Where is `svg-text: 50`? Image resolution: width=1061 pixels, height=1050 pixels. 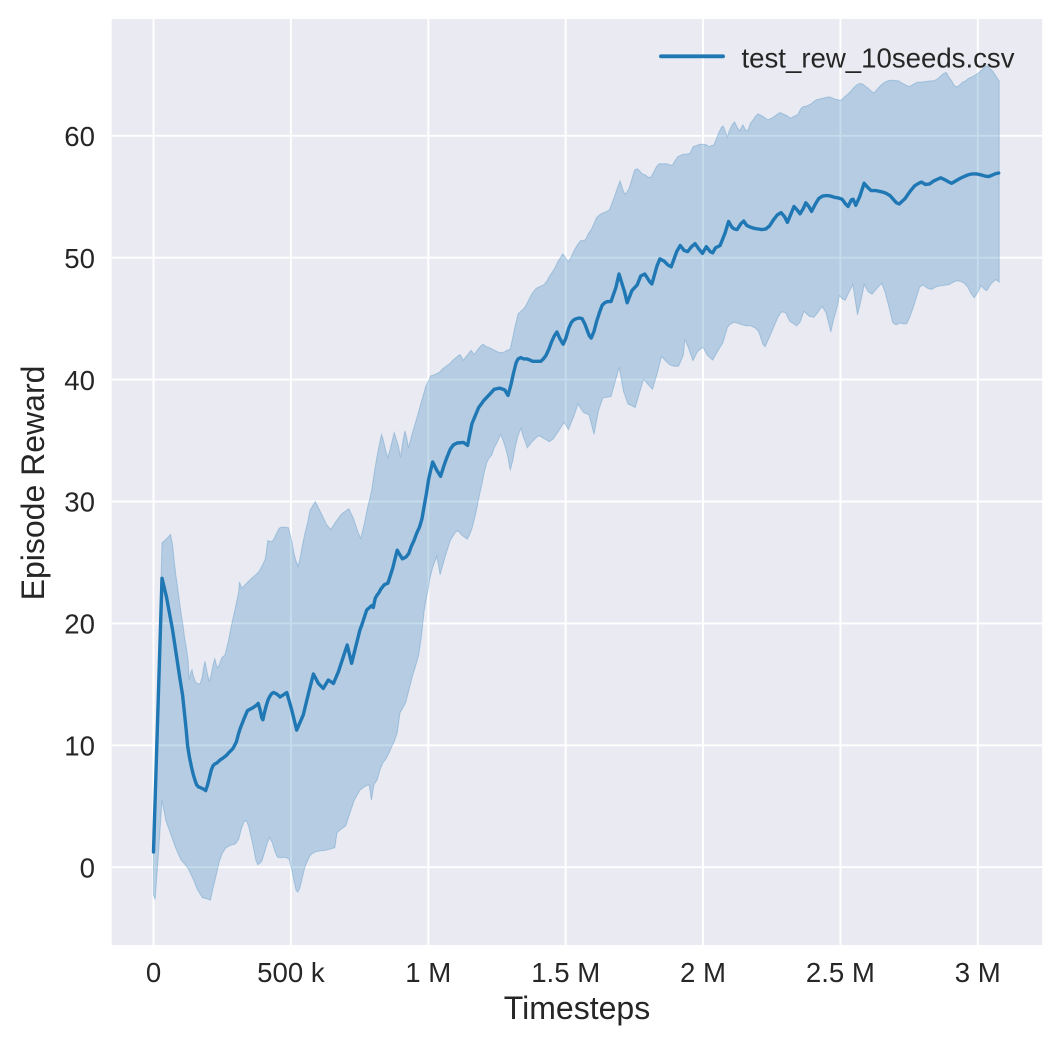
svg-text: 50 is located at coordinates (79, 258).